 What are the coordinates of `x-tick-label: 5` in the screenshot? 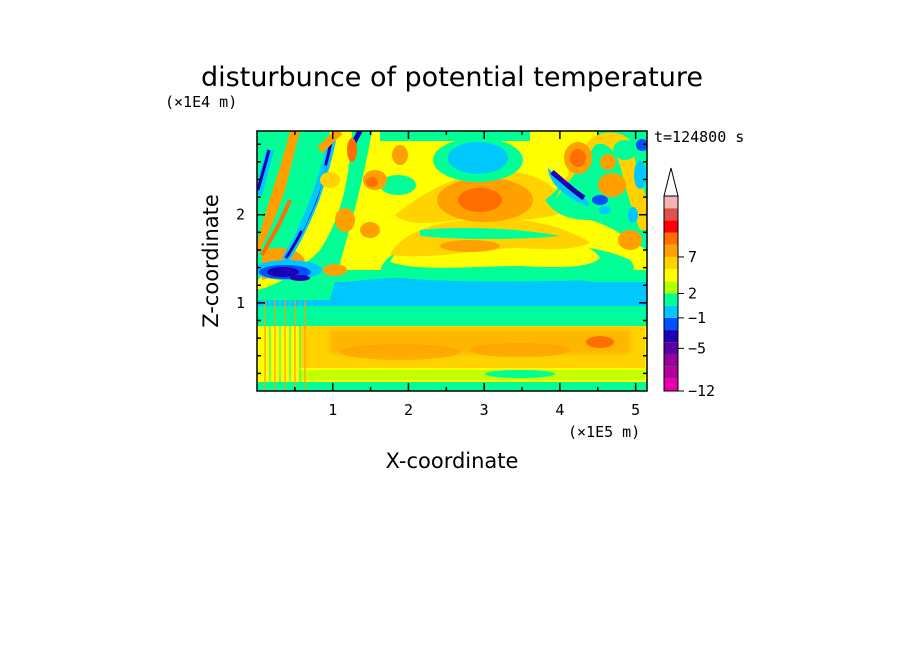 It's located at (635, 410).